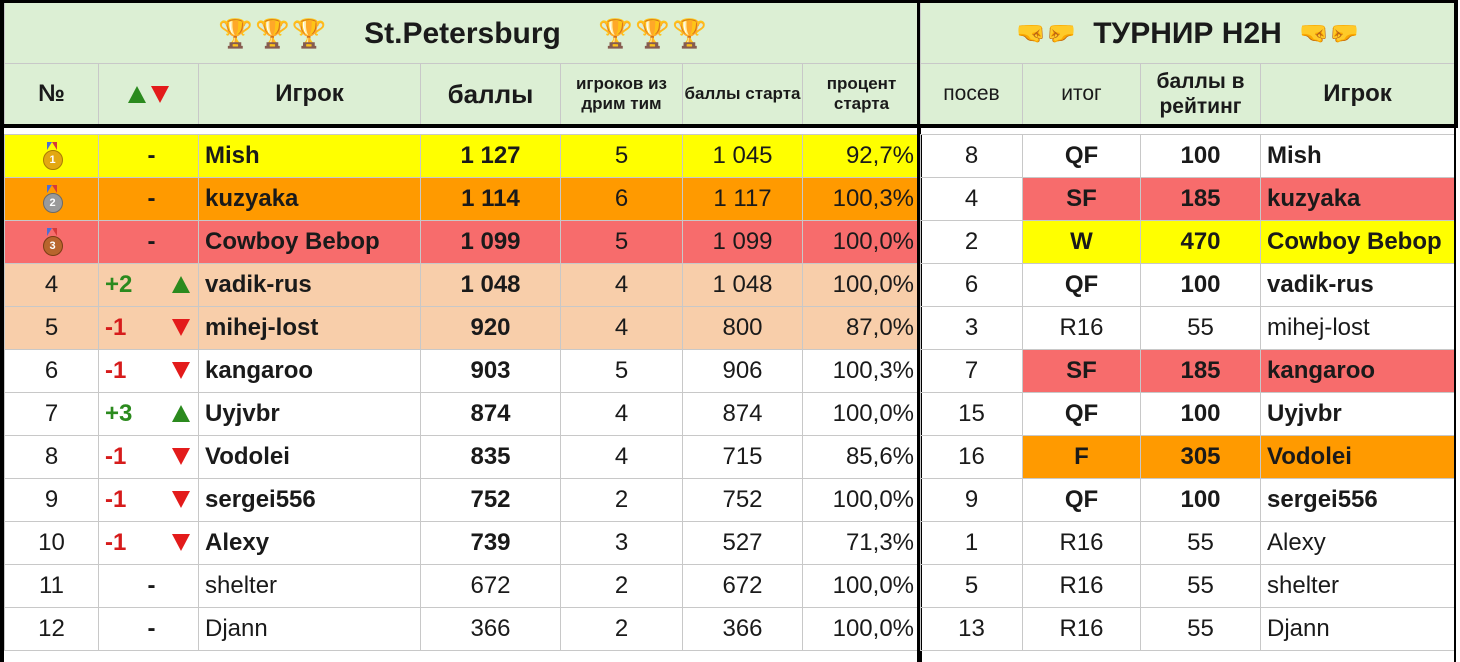 The image size is (1460, 662). I want to click on start-points-value: 1 048, so click(742, 285).